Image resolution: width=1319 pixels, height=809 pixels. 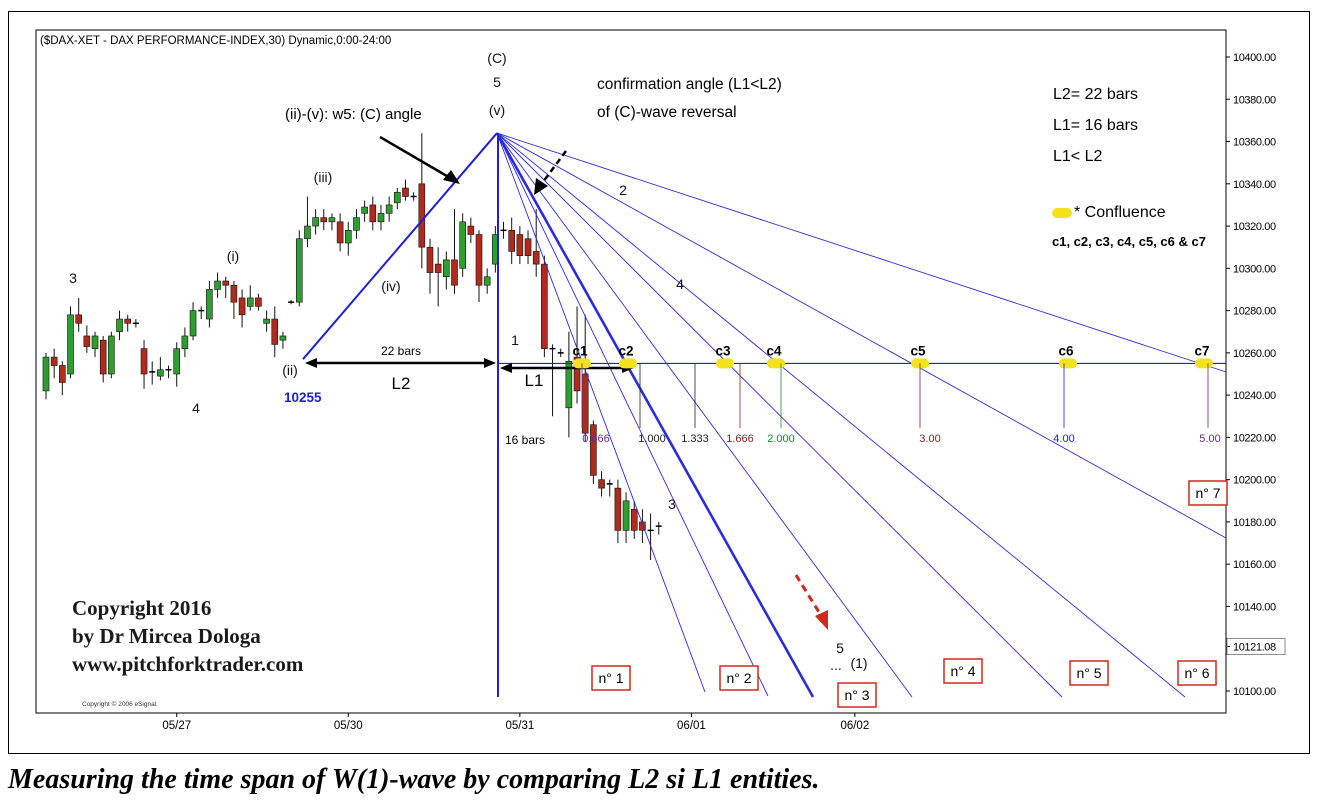 I want to click on confluence-label: c4, so click(x=774, y=350).